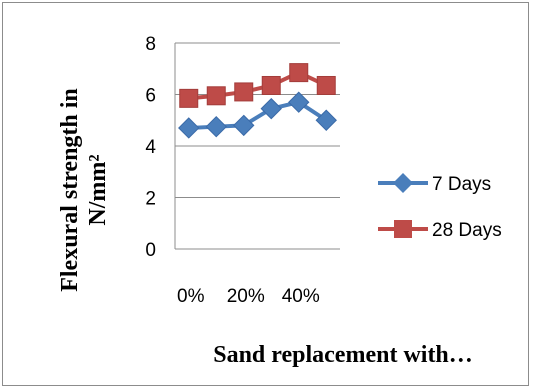  What do you see at coordinates (257, 101) in the screenshot?
I see `series-group` at bounding box center [257, 101].